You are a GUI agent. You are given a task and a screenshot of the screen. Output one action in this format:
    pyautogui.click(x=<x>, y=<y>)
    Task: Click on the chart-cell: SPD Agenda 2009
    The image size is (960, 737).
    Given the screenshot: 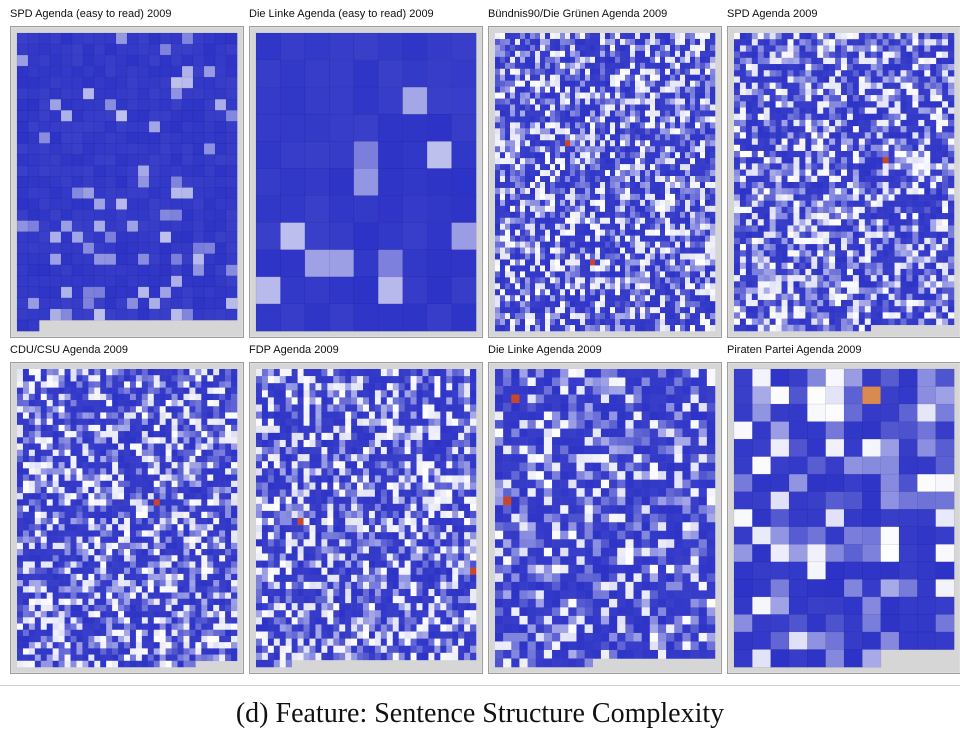 What is the action you would take?
    pyautogui.click(x=838, y=169)
    